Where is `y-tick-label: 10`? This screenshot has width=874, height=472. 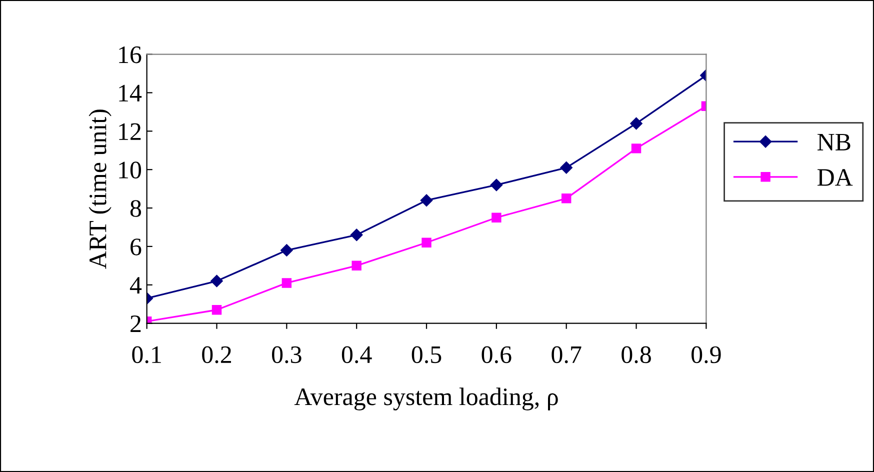 y-tick-label: 10 is located at coordinates (130, 170).